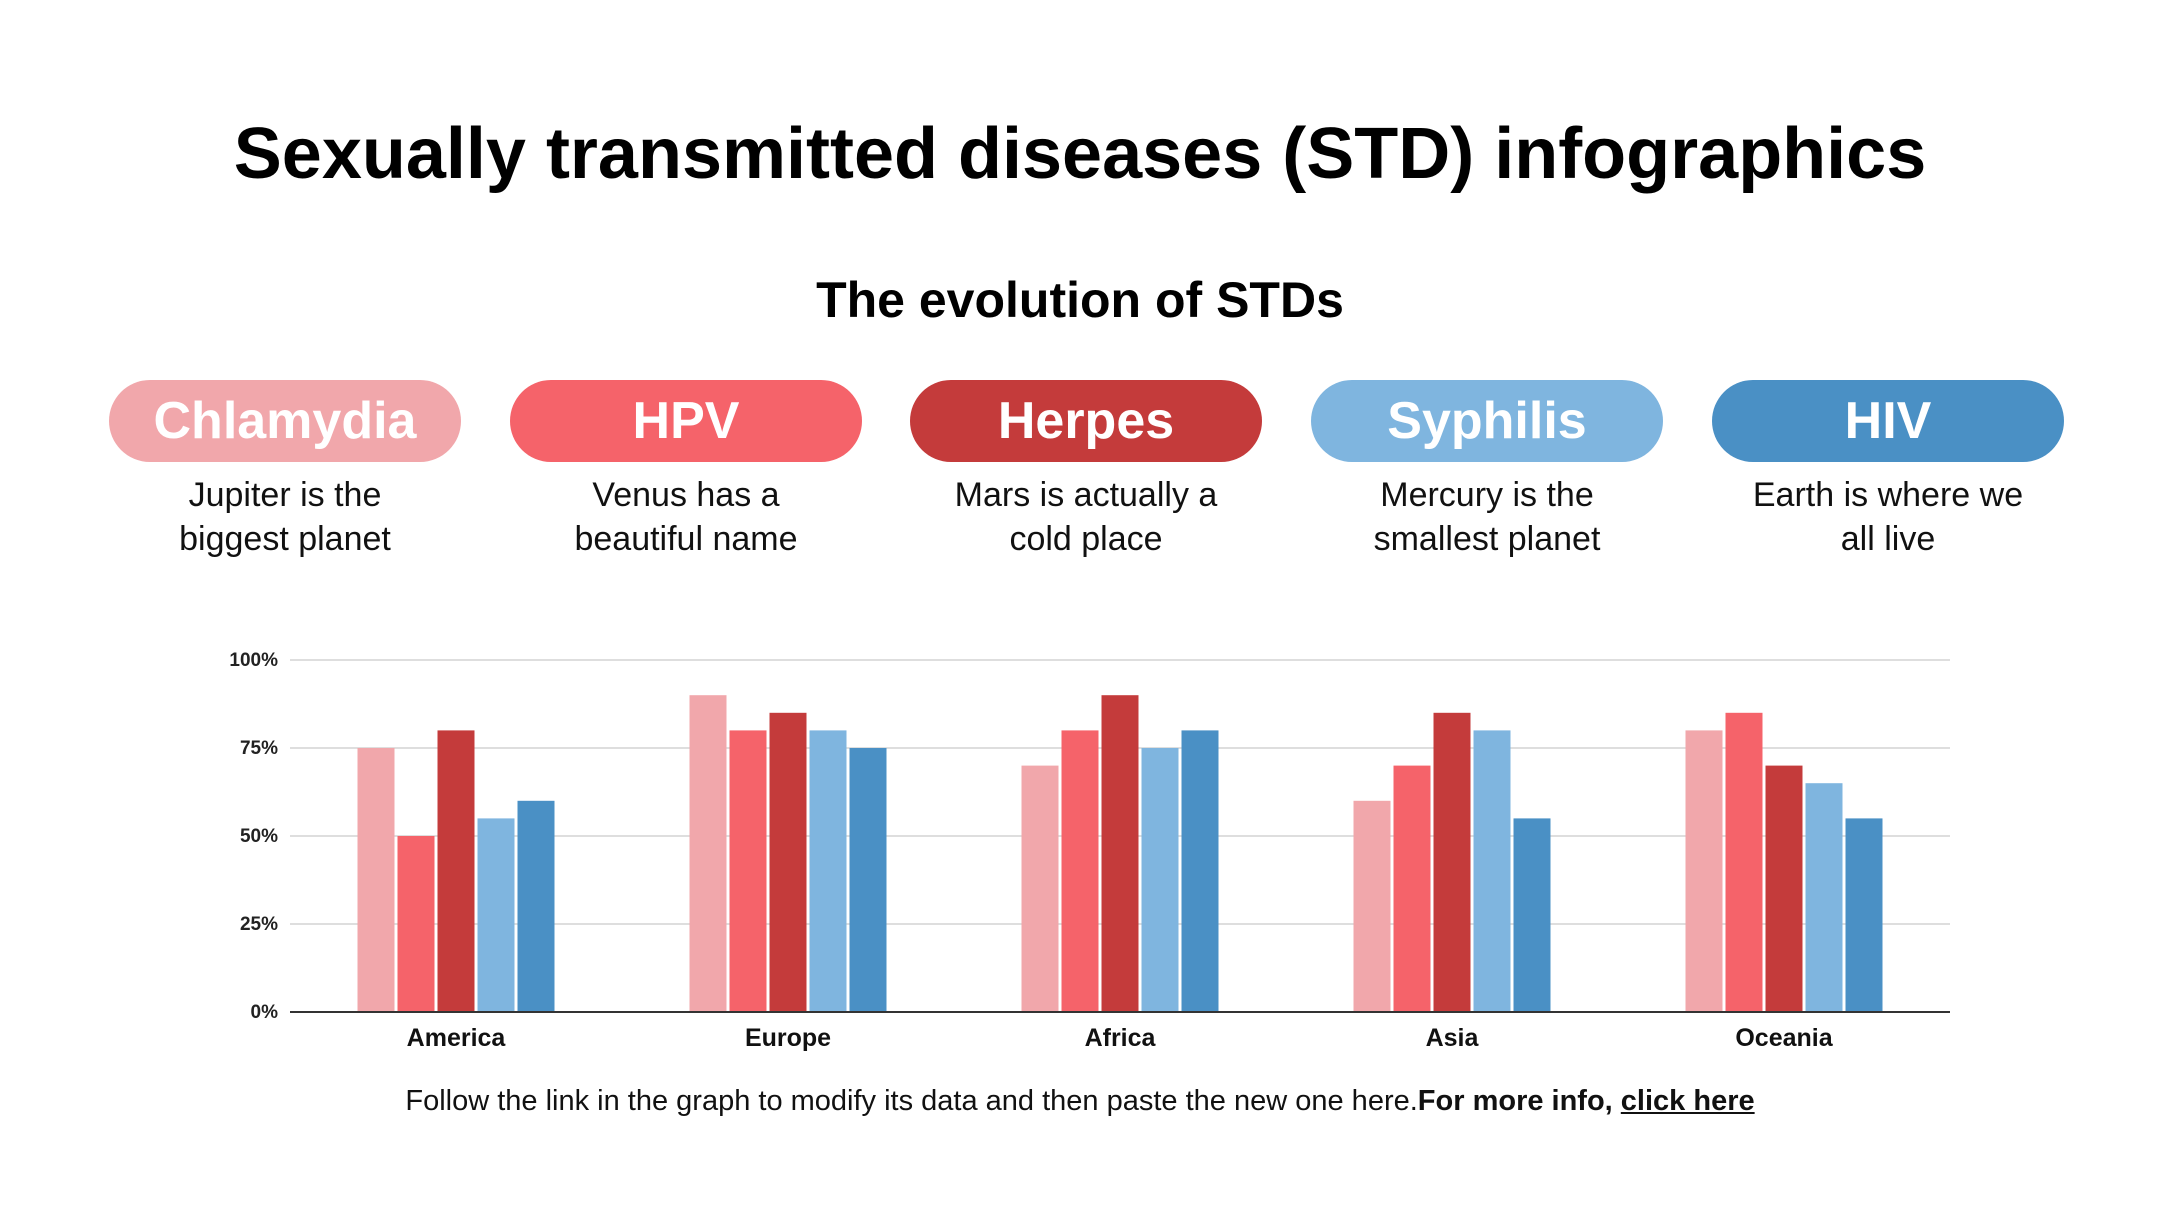  What do you see at coordinates (1532, 915) in the screenshot?
I see `bar-hiv-asia` at bounding box center [1532, 915].